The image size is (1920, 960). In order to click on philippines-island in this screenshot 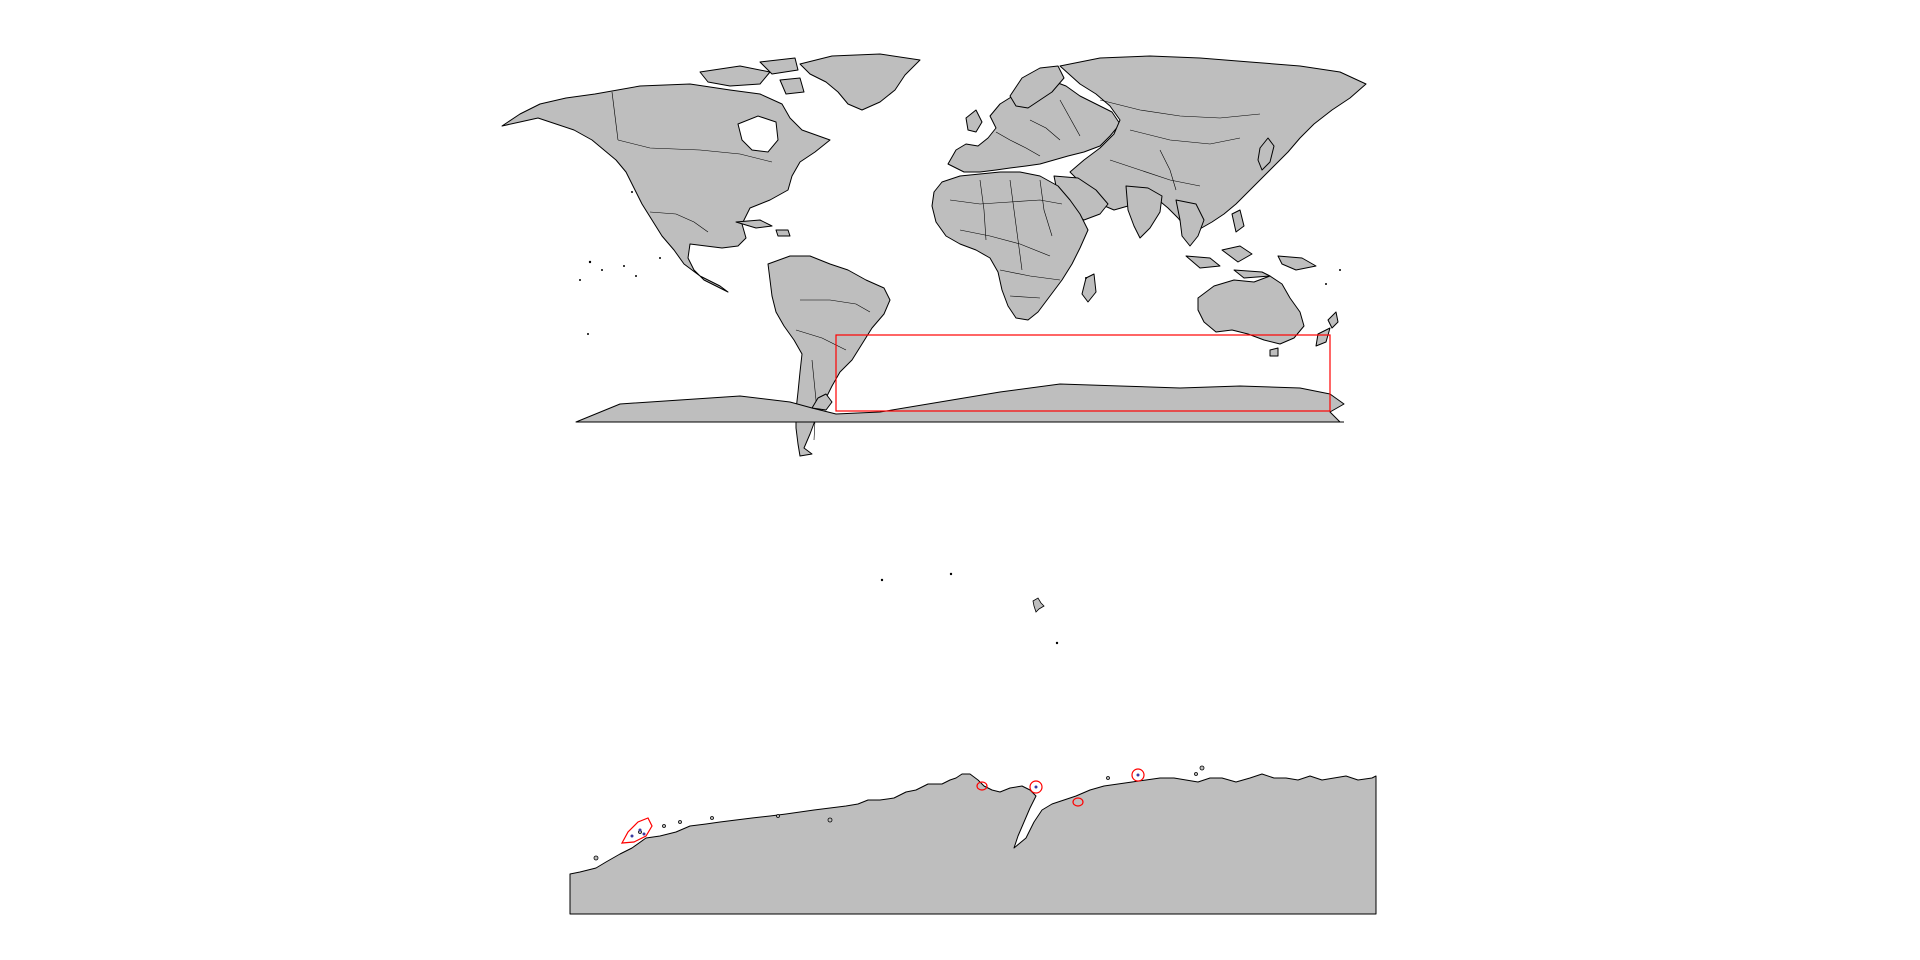, I will do `click(1238, 221)`.